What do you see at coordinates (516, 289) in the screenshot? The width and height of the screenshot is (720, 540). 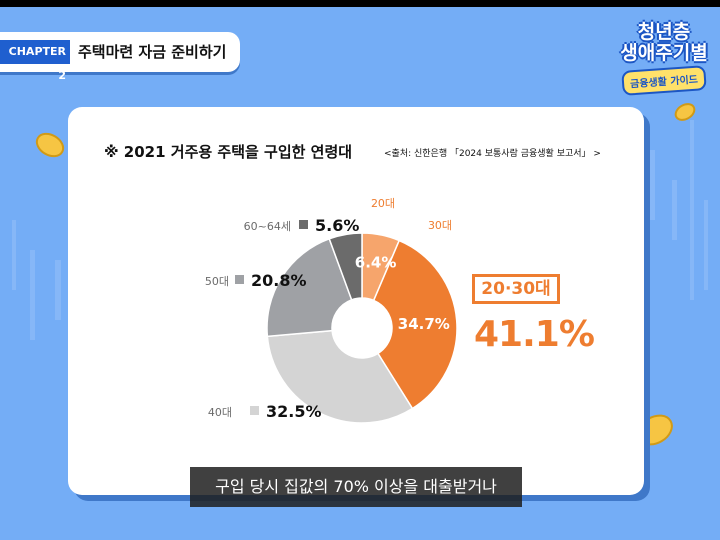 I see `highlight-label: 20·30대` at bounding box center [516, 289].